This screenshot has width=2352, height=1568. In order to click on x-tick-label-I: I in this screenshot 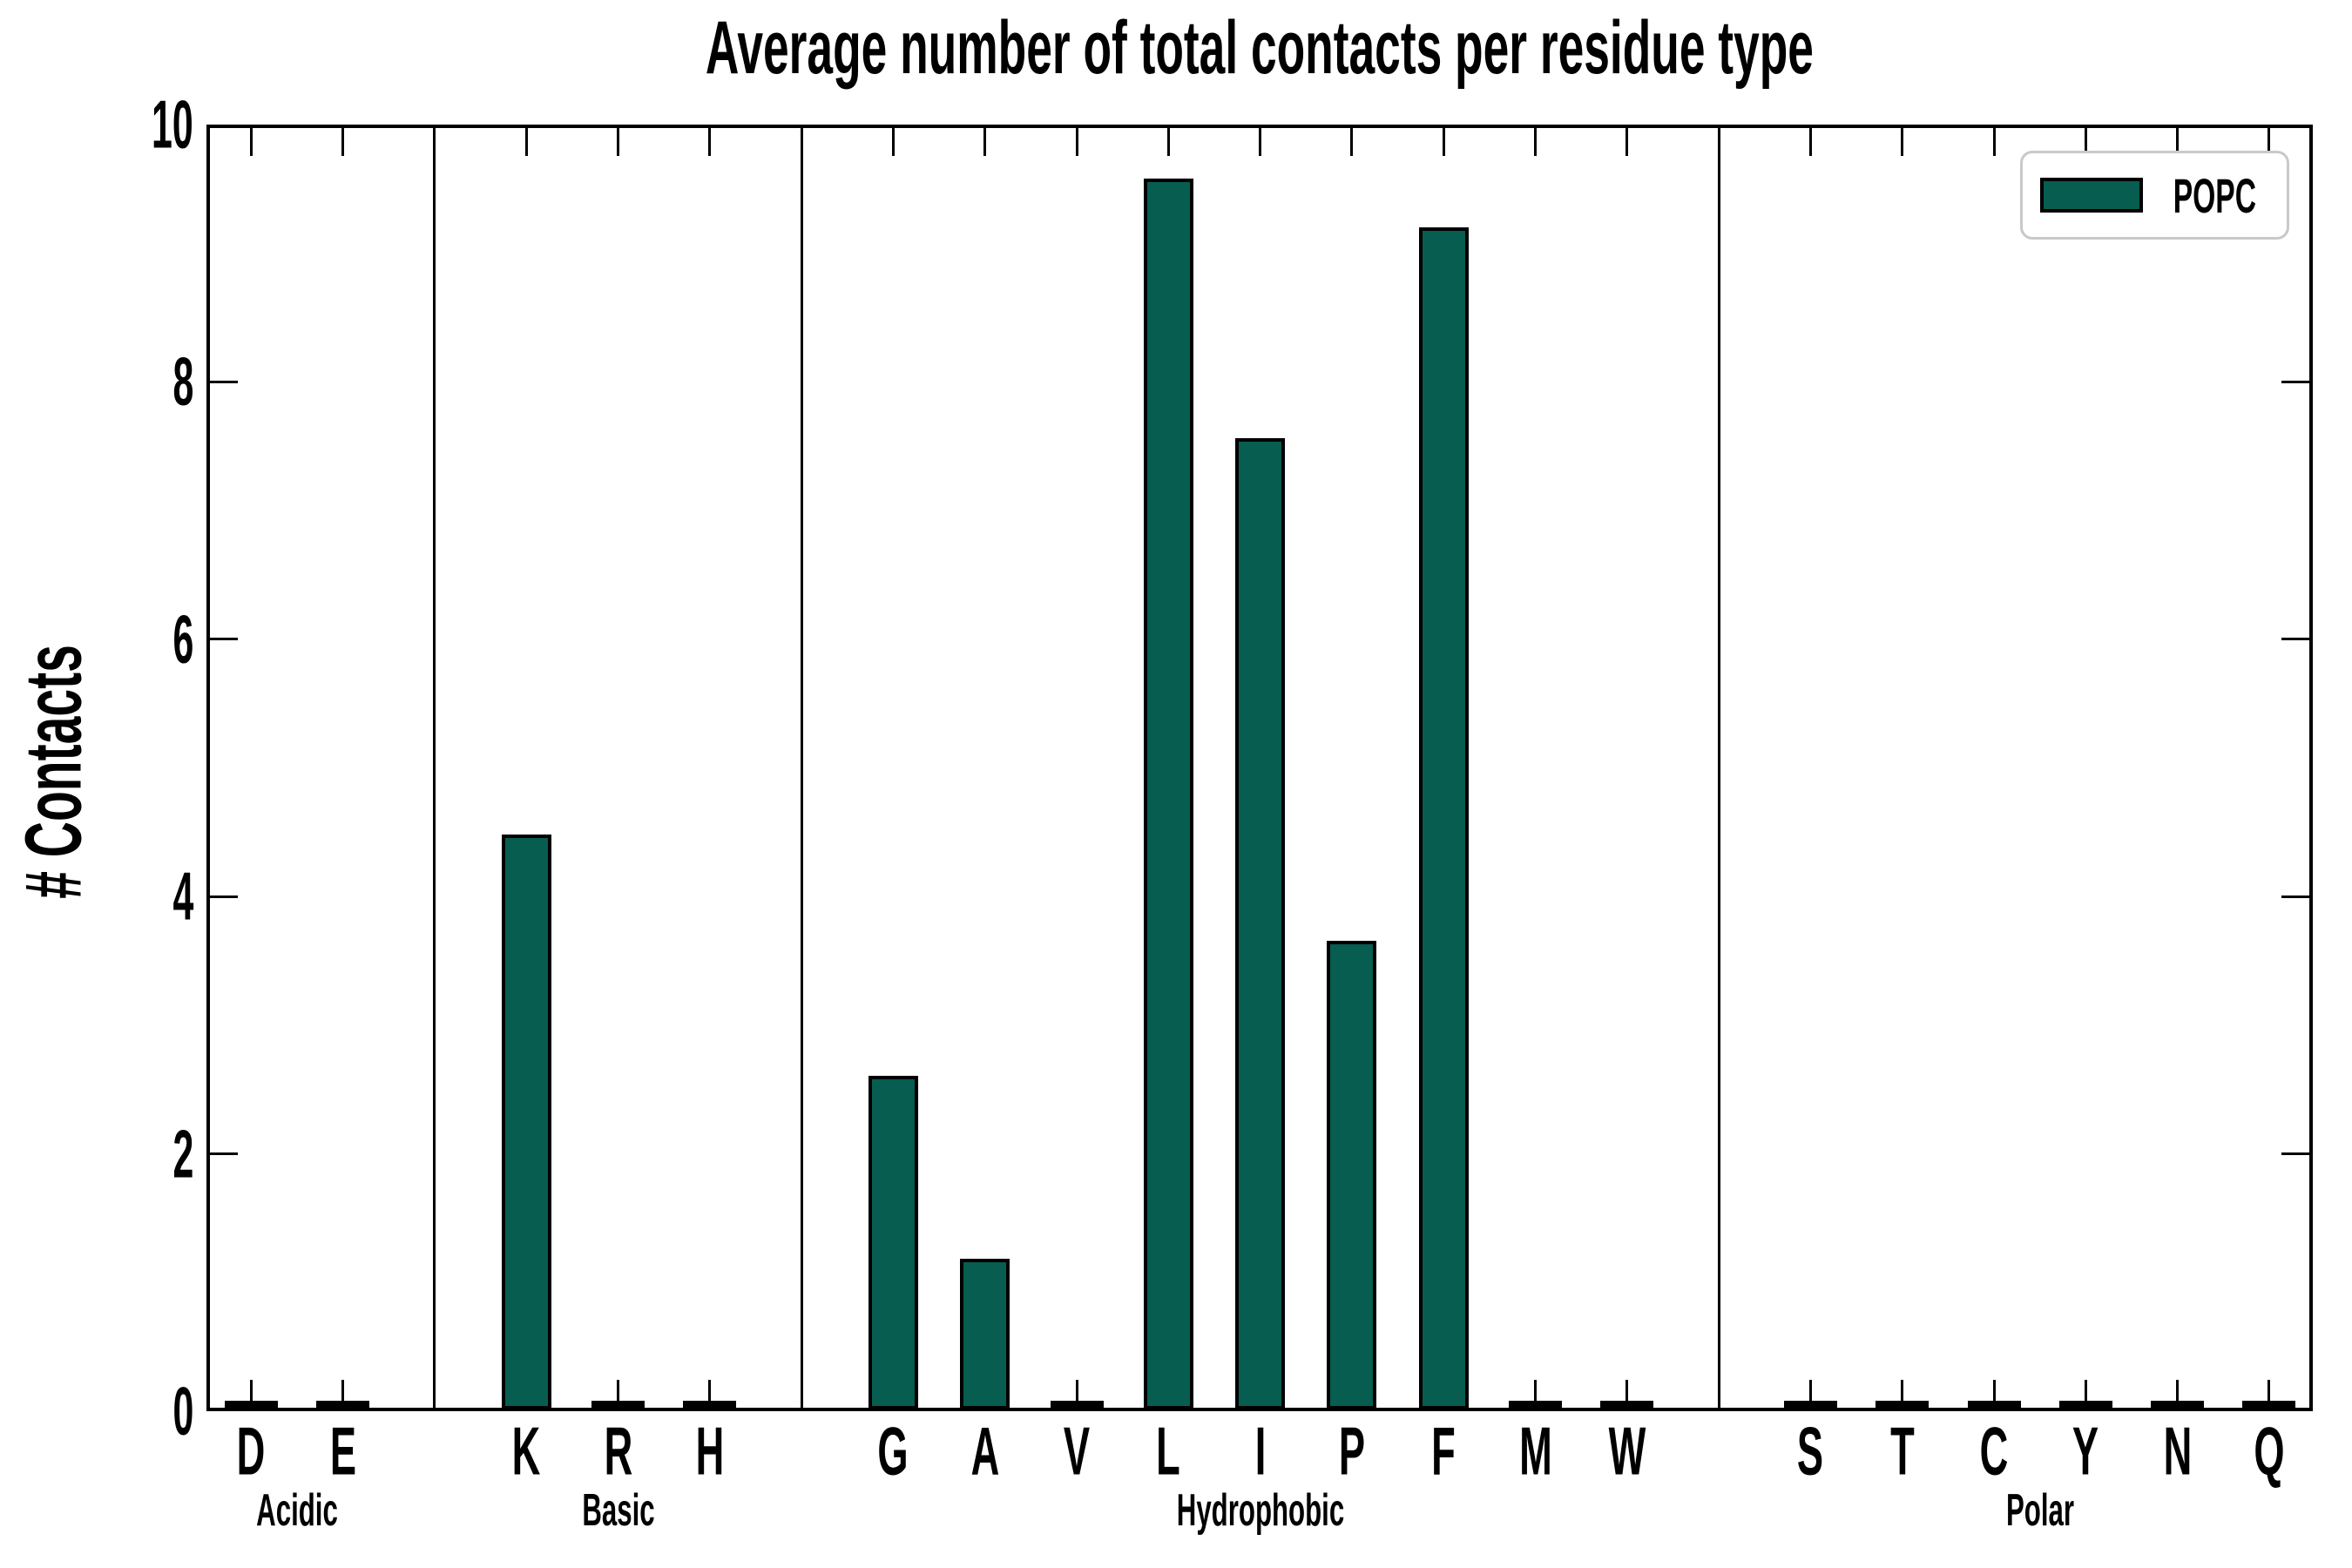, I will do `click(1260, 1451)`.